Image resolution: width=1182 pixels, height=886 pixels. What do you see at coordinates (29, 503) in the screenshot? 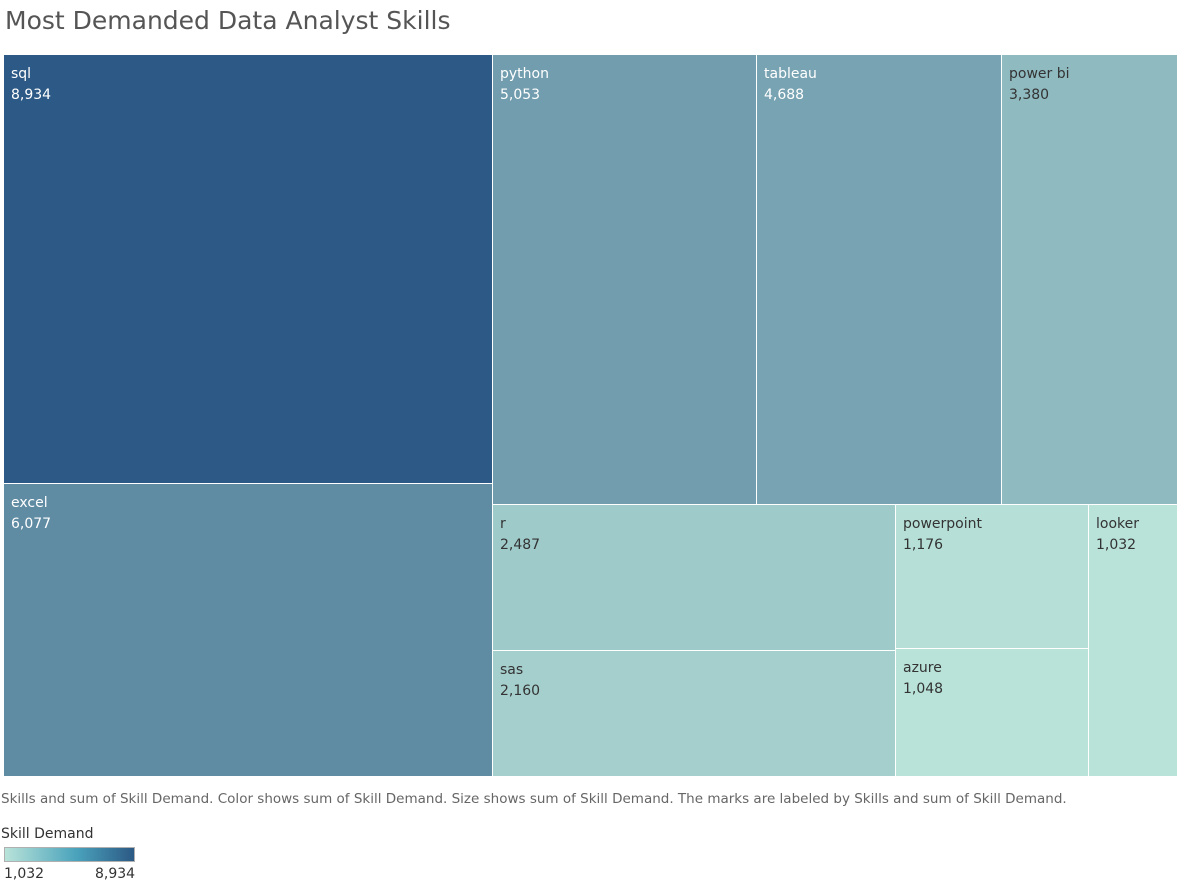
I see `skill-name: excel` at bounding box center [29, 503].